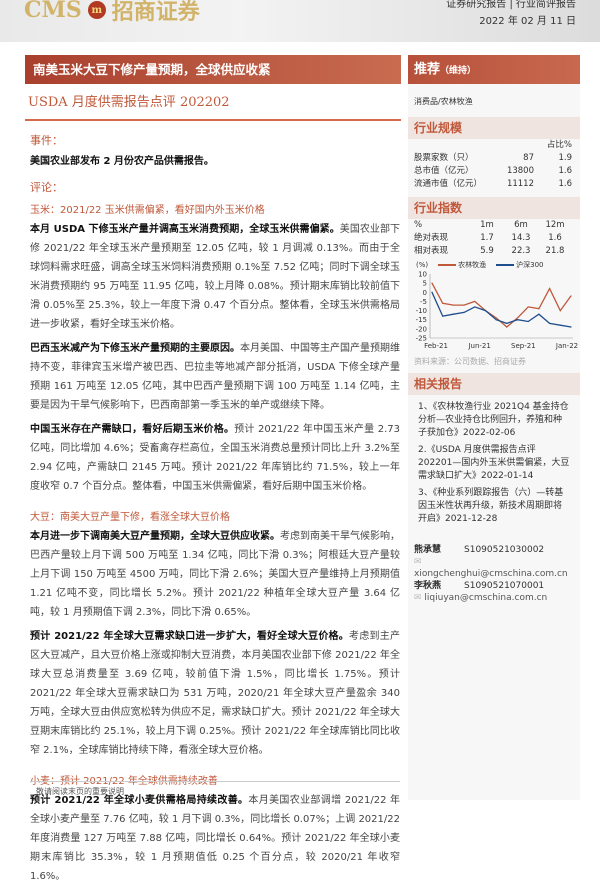 This screenshot has height=891, width=600. Describe the element at coordinates (421, 320) in the screenshot. I see `y-tick-label: -15` at that location.